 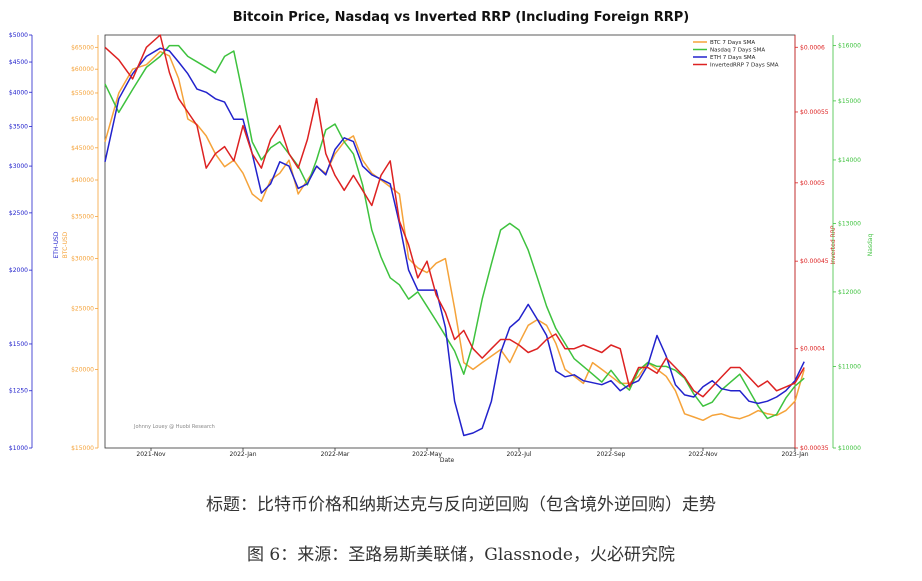 I want to click on x-axis-label: Date, so click(x=447, y=460).